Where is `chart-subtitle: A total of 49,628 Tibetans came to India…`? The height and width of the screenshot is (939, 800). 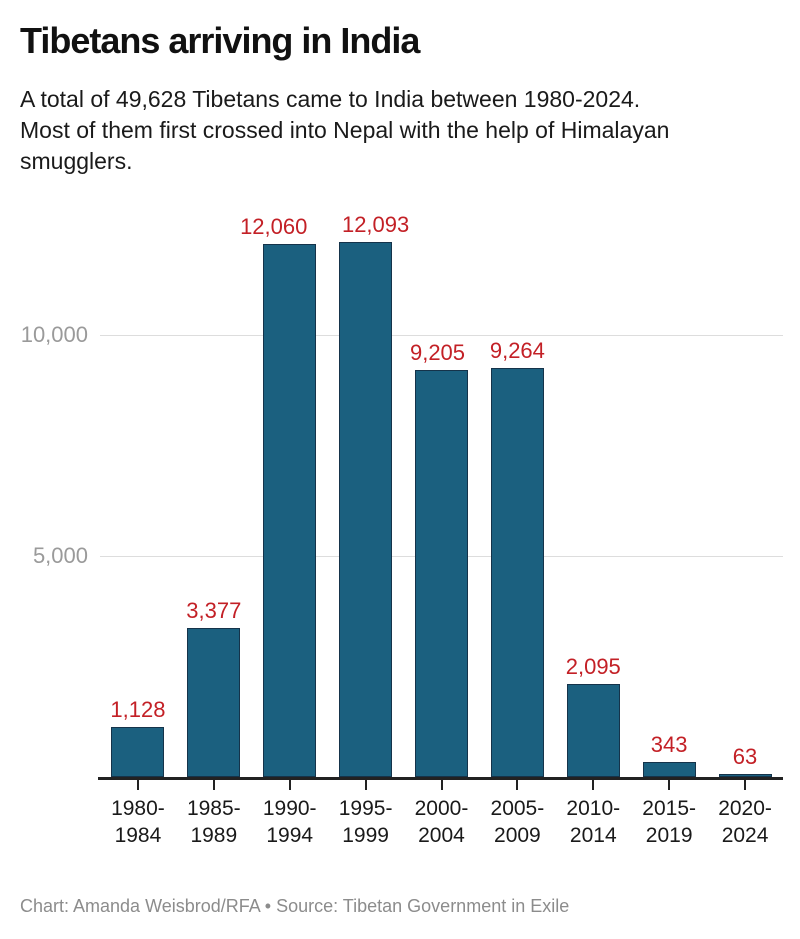 chart-subtitle: A total of 49,628 Tibetans came to India… is located at coordinates (345, 130).